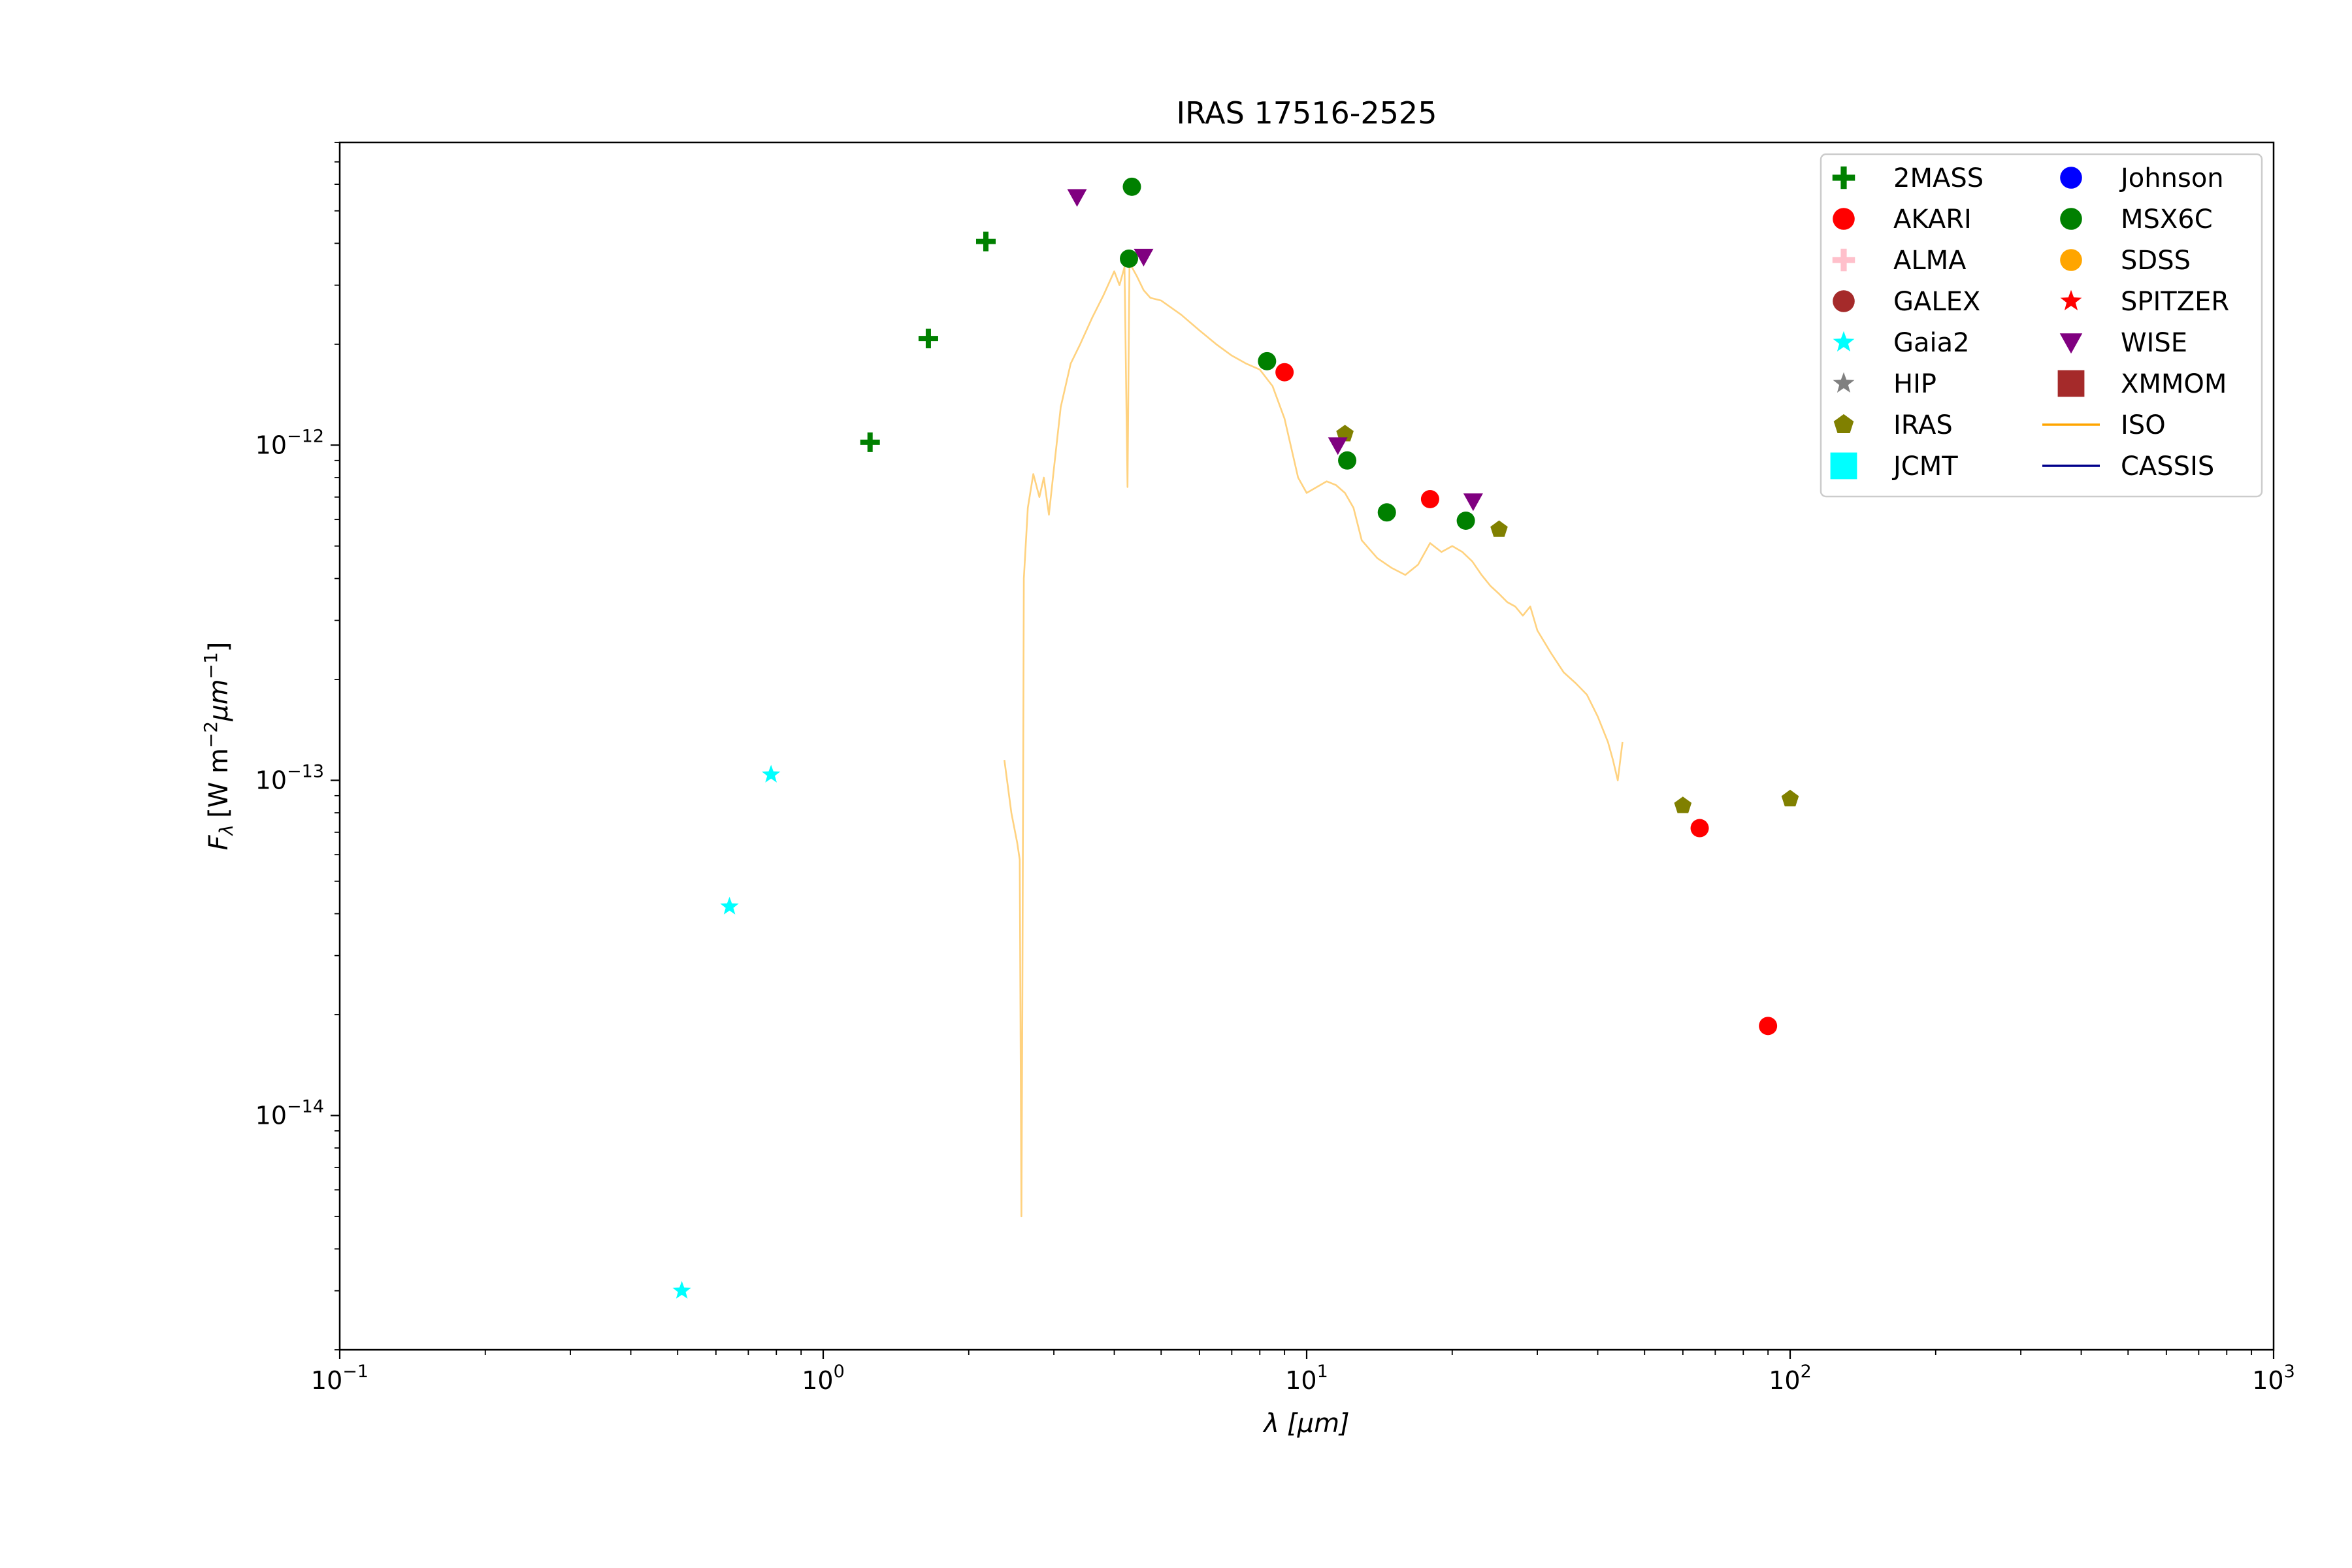 This screenshot has height=1568, width=2352. What do you see at coordinates (2273, 1378) in the screenshot?
I see `x-tick-label-5: 10³` at bounding box center [2273, 1378].